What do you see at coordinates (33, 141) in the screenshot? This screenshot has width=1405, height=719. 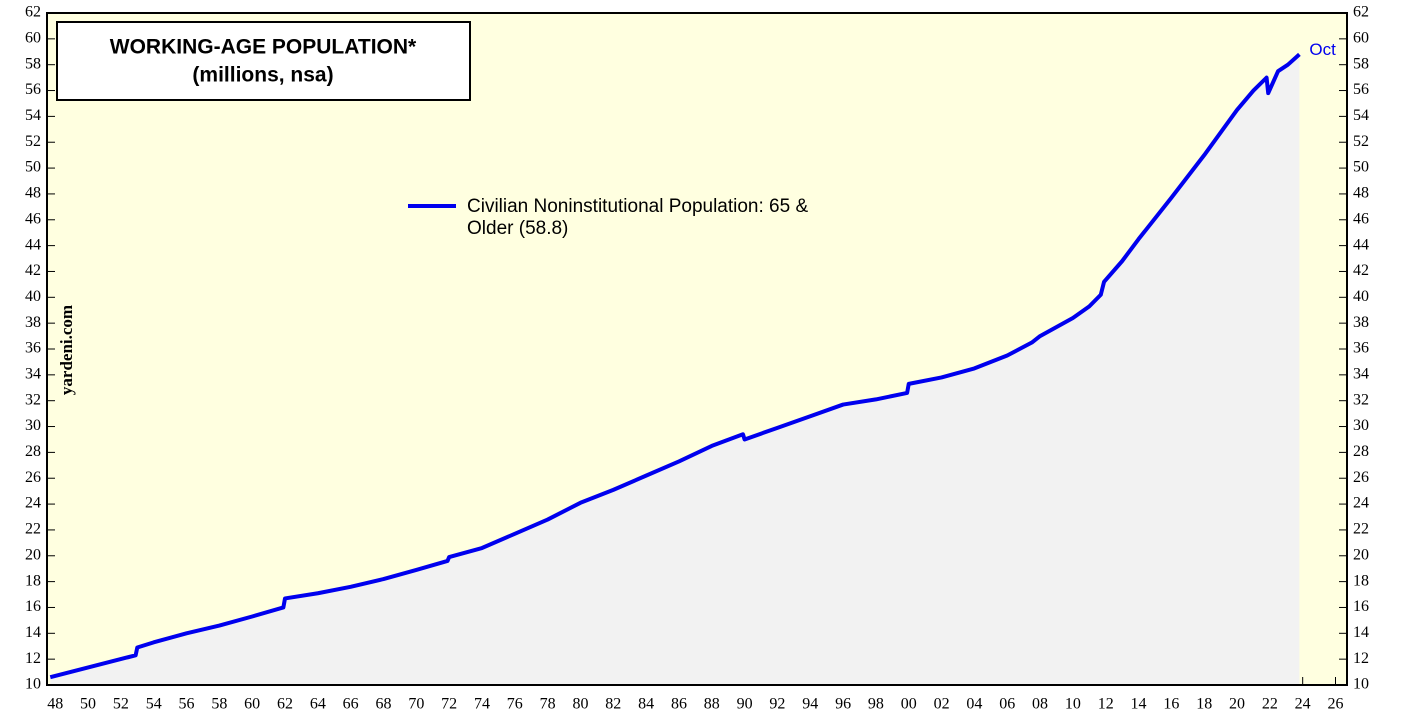 I see `y-tick-label: 52` at bounding box center [33, 141].